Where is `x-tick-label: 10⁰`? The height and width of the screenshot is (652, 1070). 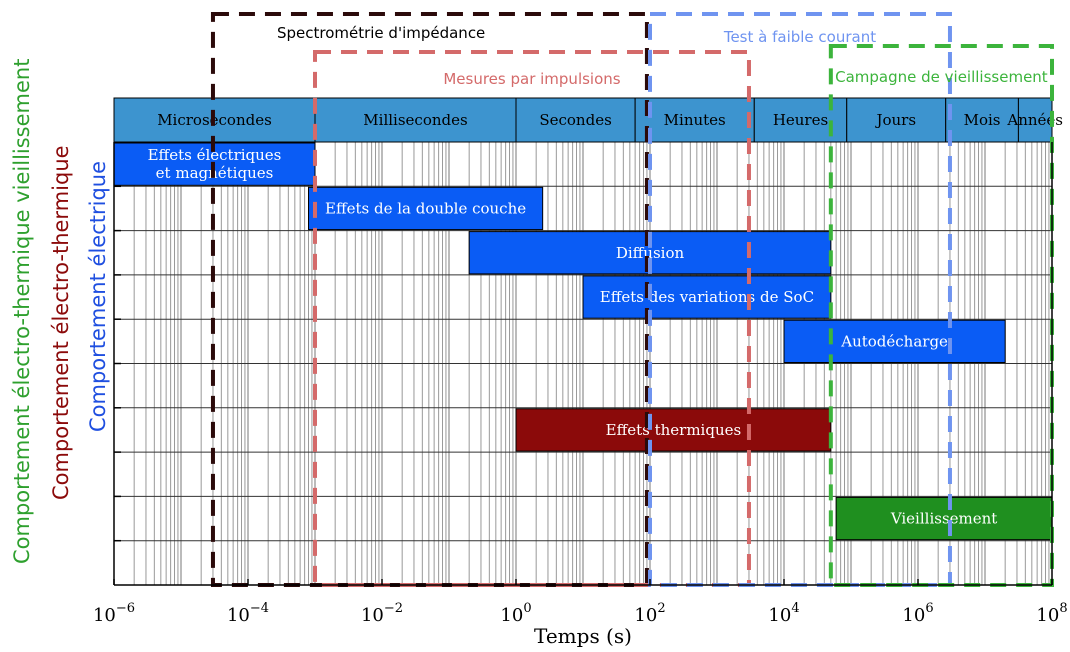 x-tick-label: 10⁰ is located at coordinates (515, 613).